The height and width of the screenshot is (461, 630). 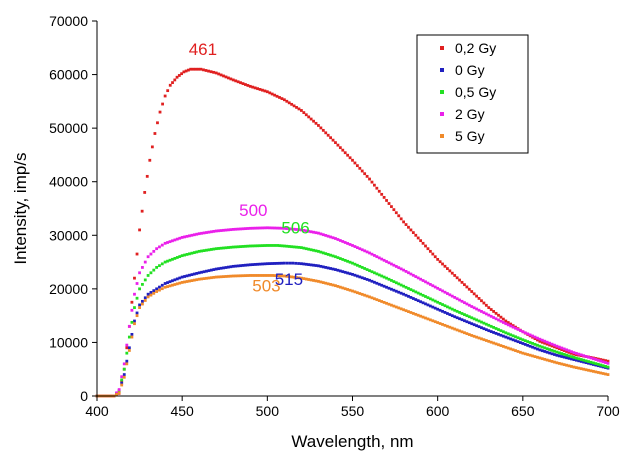 I want to click on y-tick-label: 40000, so click(x=68, y=182).